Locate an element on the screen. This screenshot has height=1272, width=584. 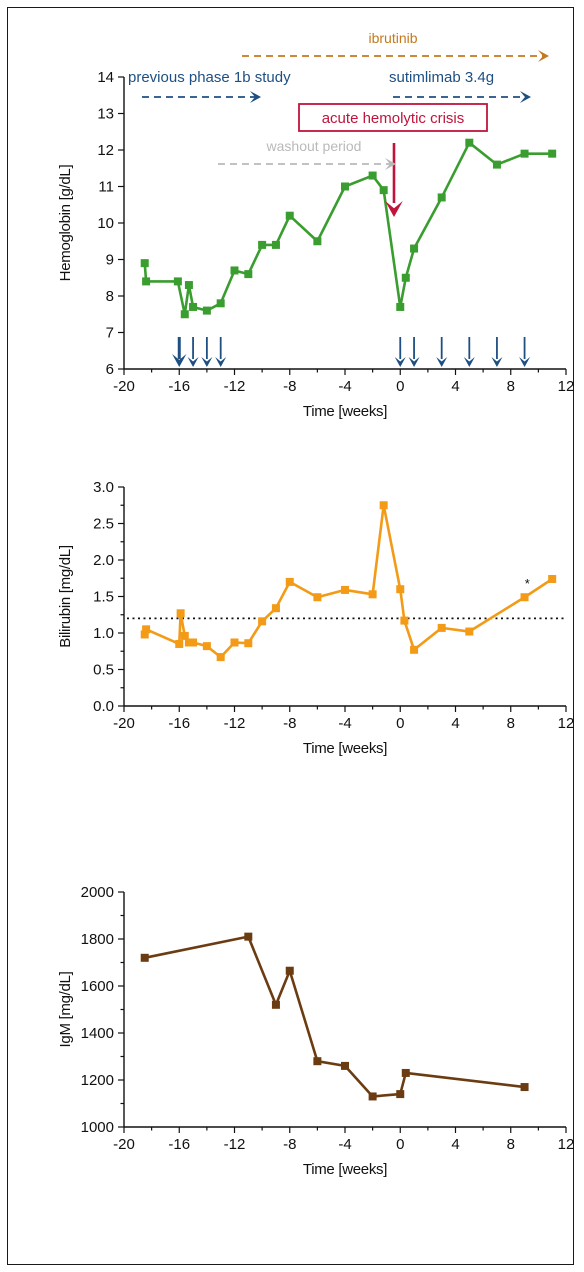
y-tick-label: 1800 is located at coordinates (97, 939).